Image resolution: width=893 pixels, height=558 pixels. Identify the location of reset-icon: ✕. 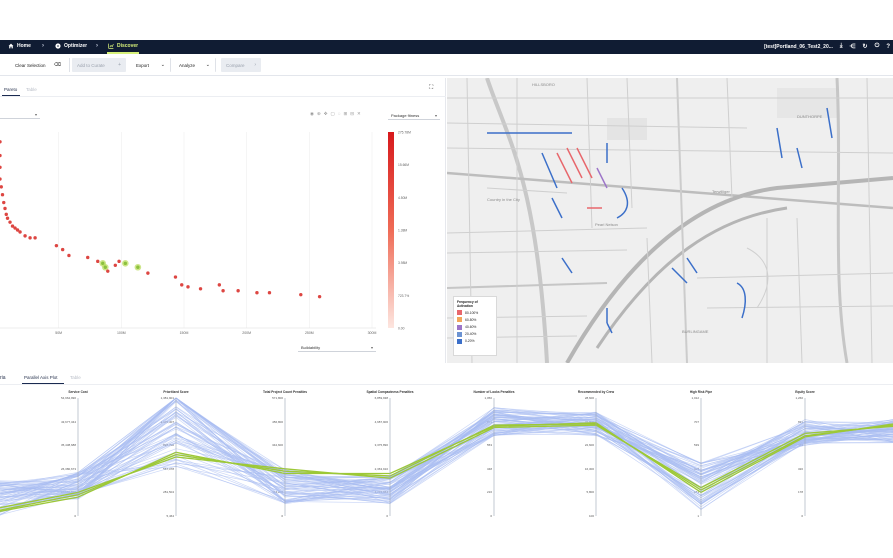
(359, 113).